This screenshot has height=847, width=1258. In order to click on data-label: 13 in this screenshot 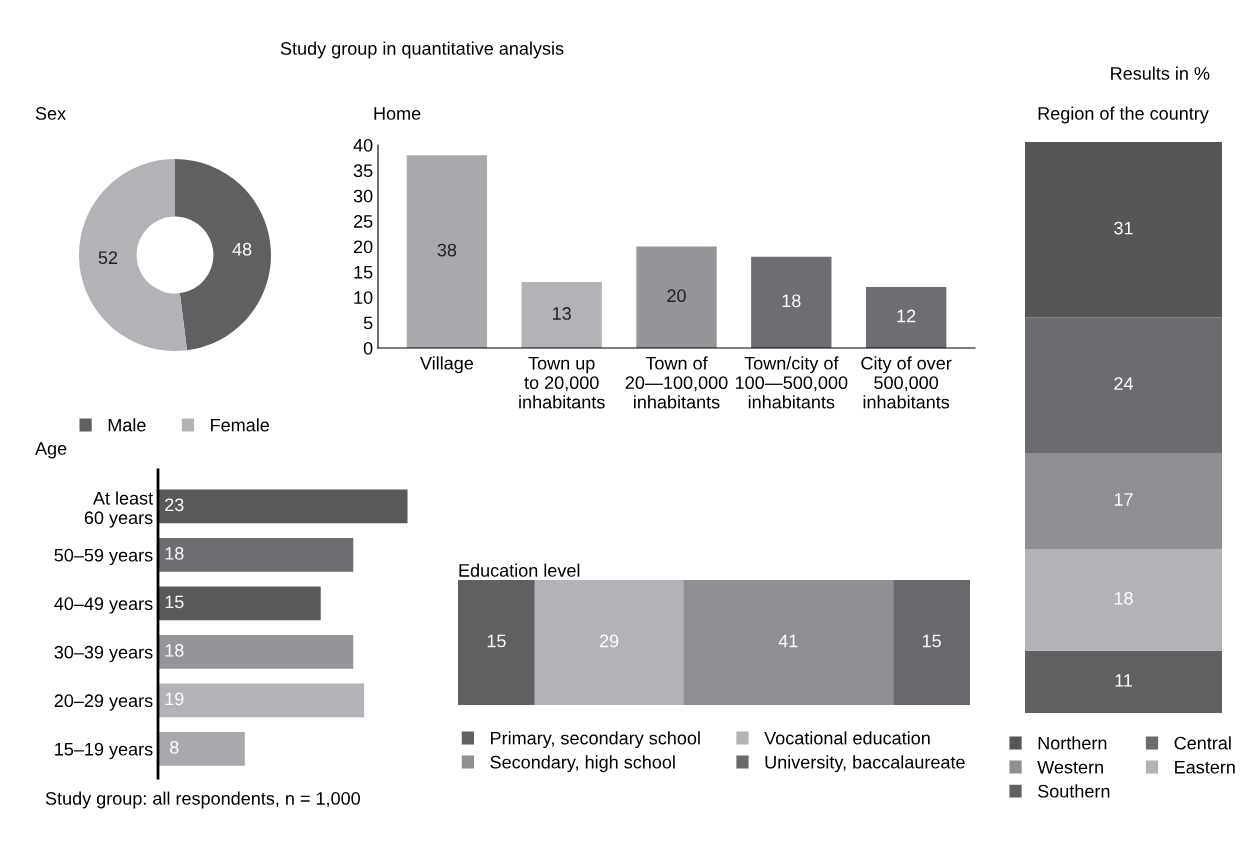, I will do `click(562, 313)`.